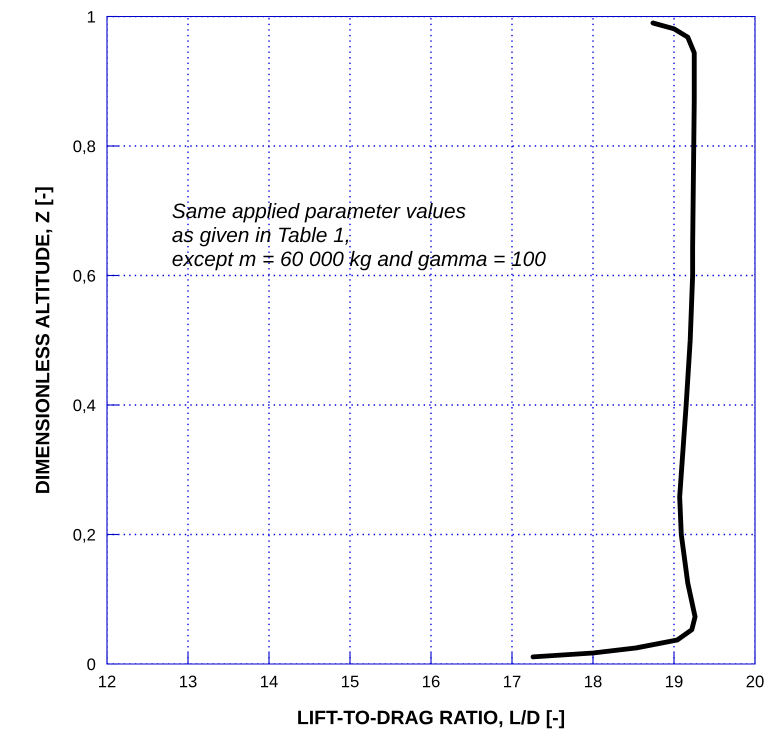 Image resolution: width=770 pixels, height=754 pixels. What do you see at coordinates (755, 682) in the screenshot?
I see `x-tick-label: 20` at bounding box center [755, 682].